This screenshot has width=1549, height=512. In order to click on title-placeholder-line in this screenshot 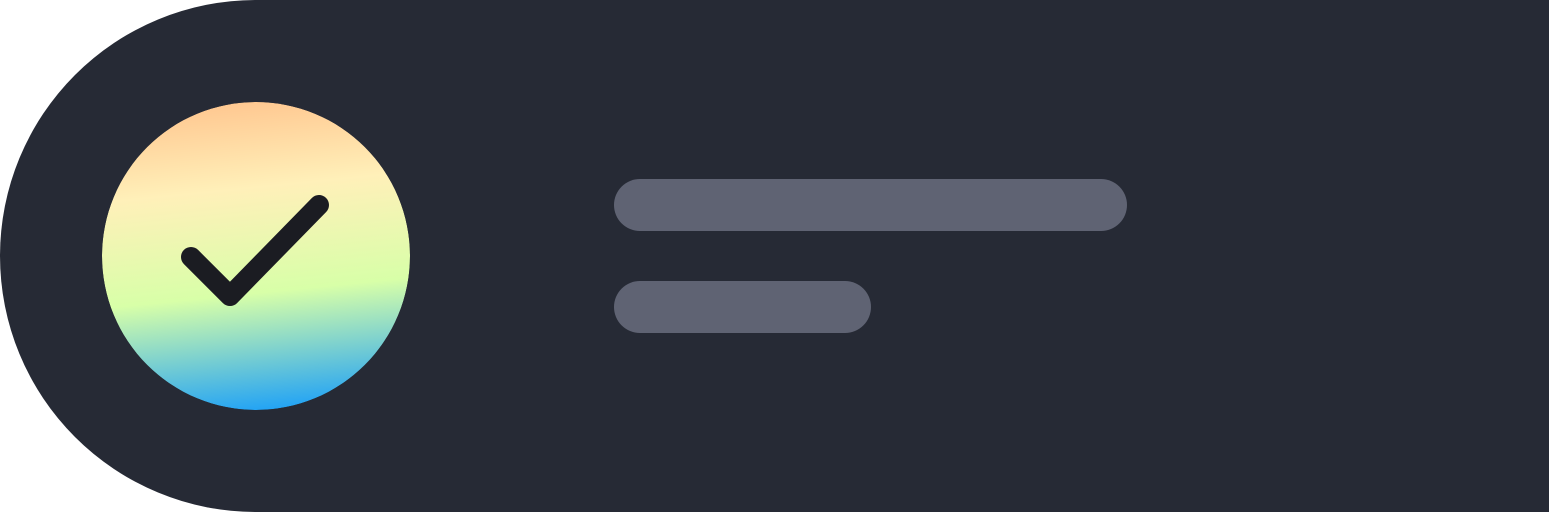, I will do `click(870, 205)`.